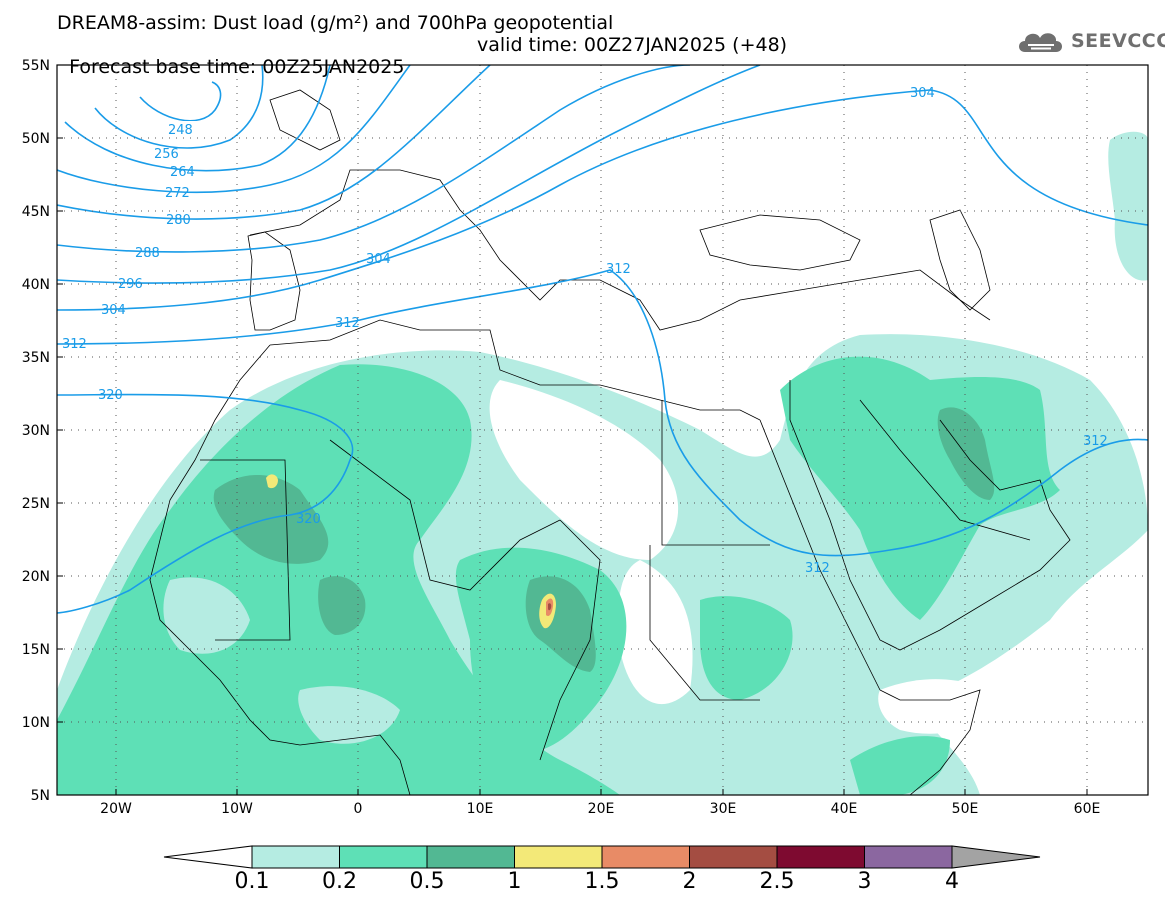 This screenshot has height=907, width=1165. What do you see at coordinates (342, 605) in the screenshot?
I see `dust-heavy-mali` at bounding box center [342, 605].